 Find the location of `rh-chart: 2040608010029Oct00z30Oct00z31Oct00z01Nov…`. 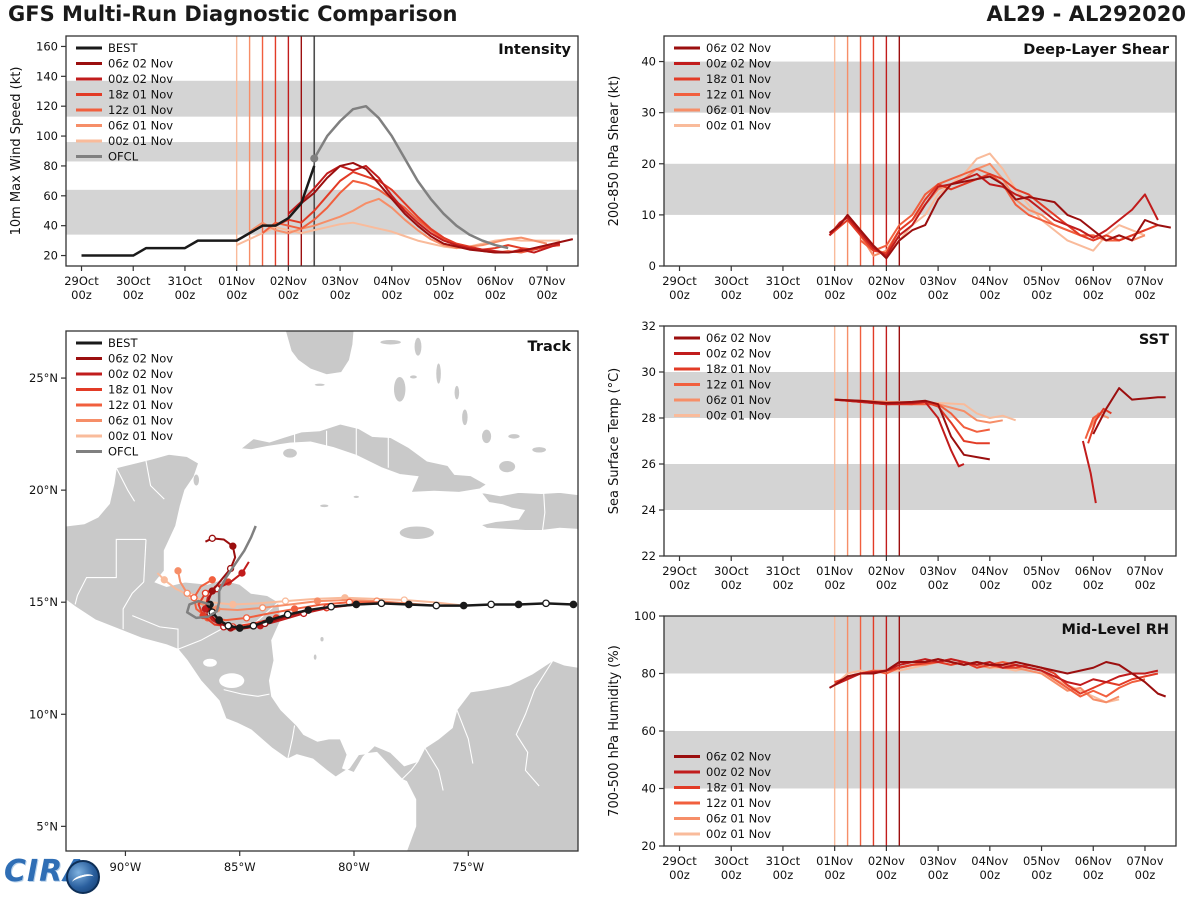

rh-chart: 2040608010029Oct00z30Oct00z31Oct00z01Nov… is located at coordinates (892, 745).